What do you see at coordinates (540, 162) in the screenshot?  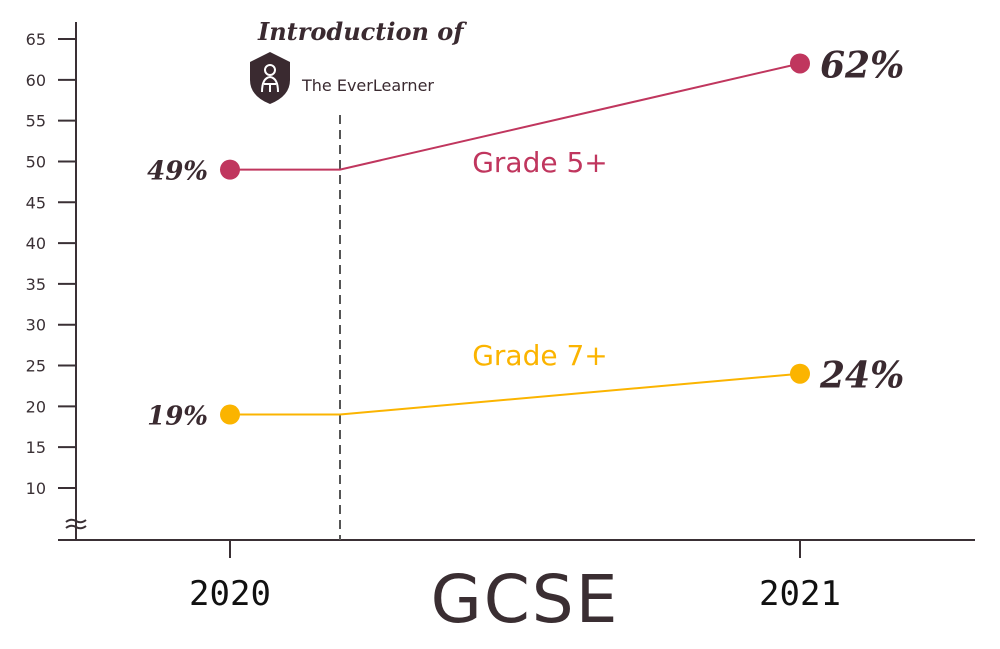 I see `series-name-label: Grade 5+` at bounding box center [540, 162].